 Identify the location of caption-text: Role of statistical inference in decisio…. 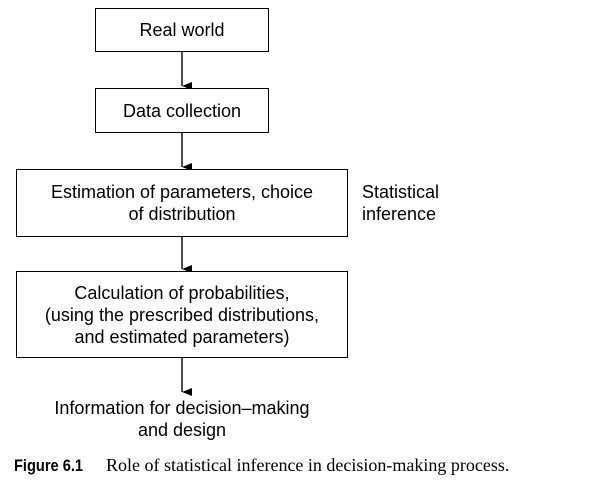
(308, 465).